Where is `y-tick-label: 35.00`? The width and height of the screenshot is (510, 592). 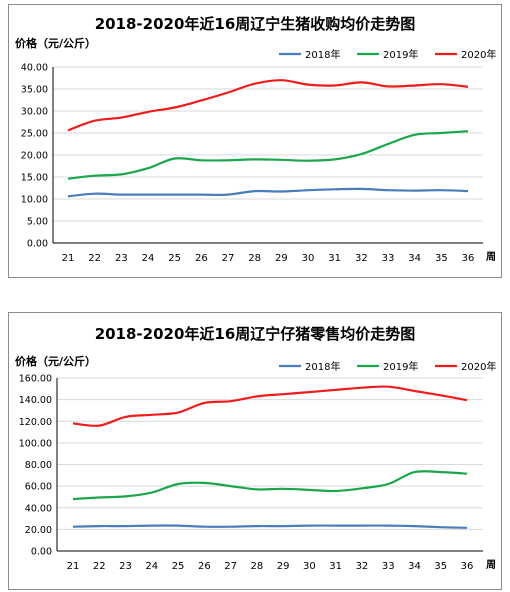 y-tick-label: 35.00 is located at coordinates (34, 90).